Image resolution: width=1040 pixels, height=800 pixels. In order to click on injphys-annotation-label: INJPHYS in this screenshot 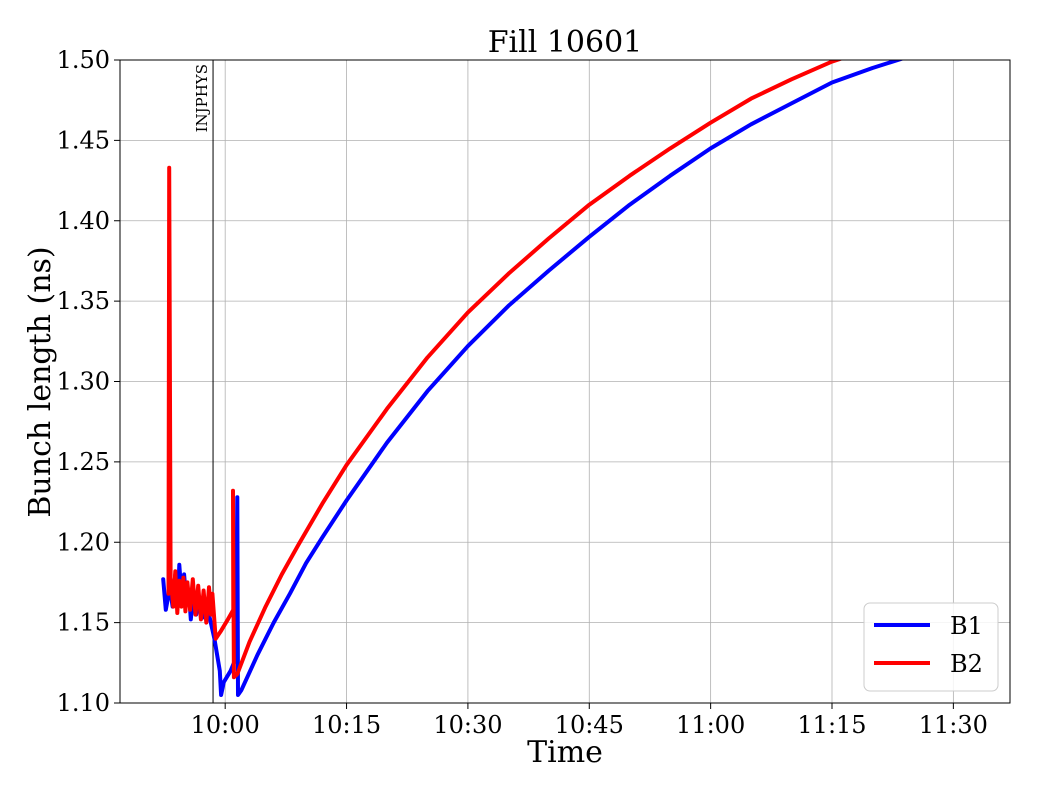, I will do `click(202, 98)`.